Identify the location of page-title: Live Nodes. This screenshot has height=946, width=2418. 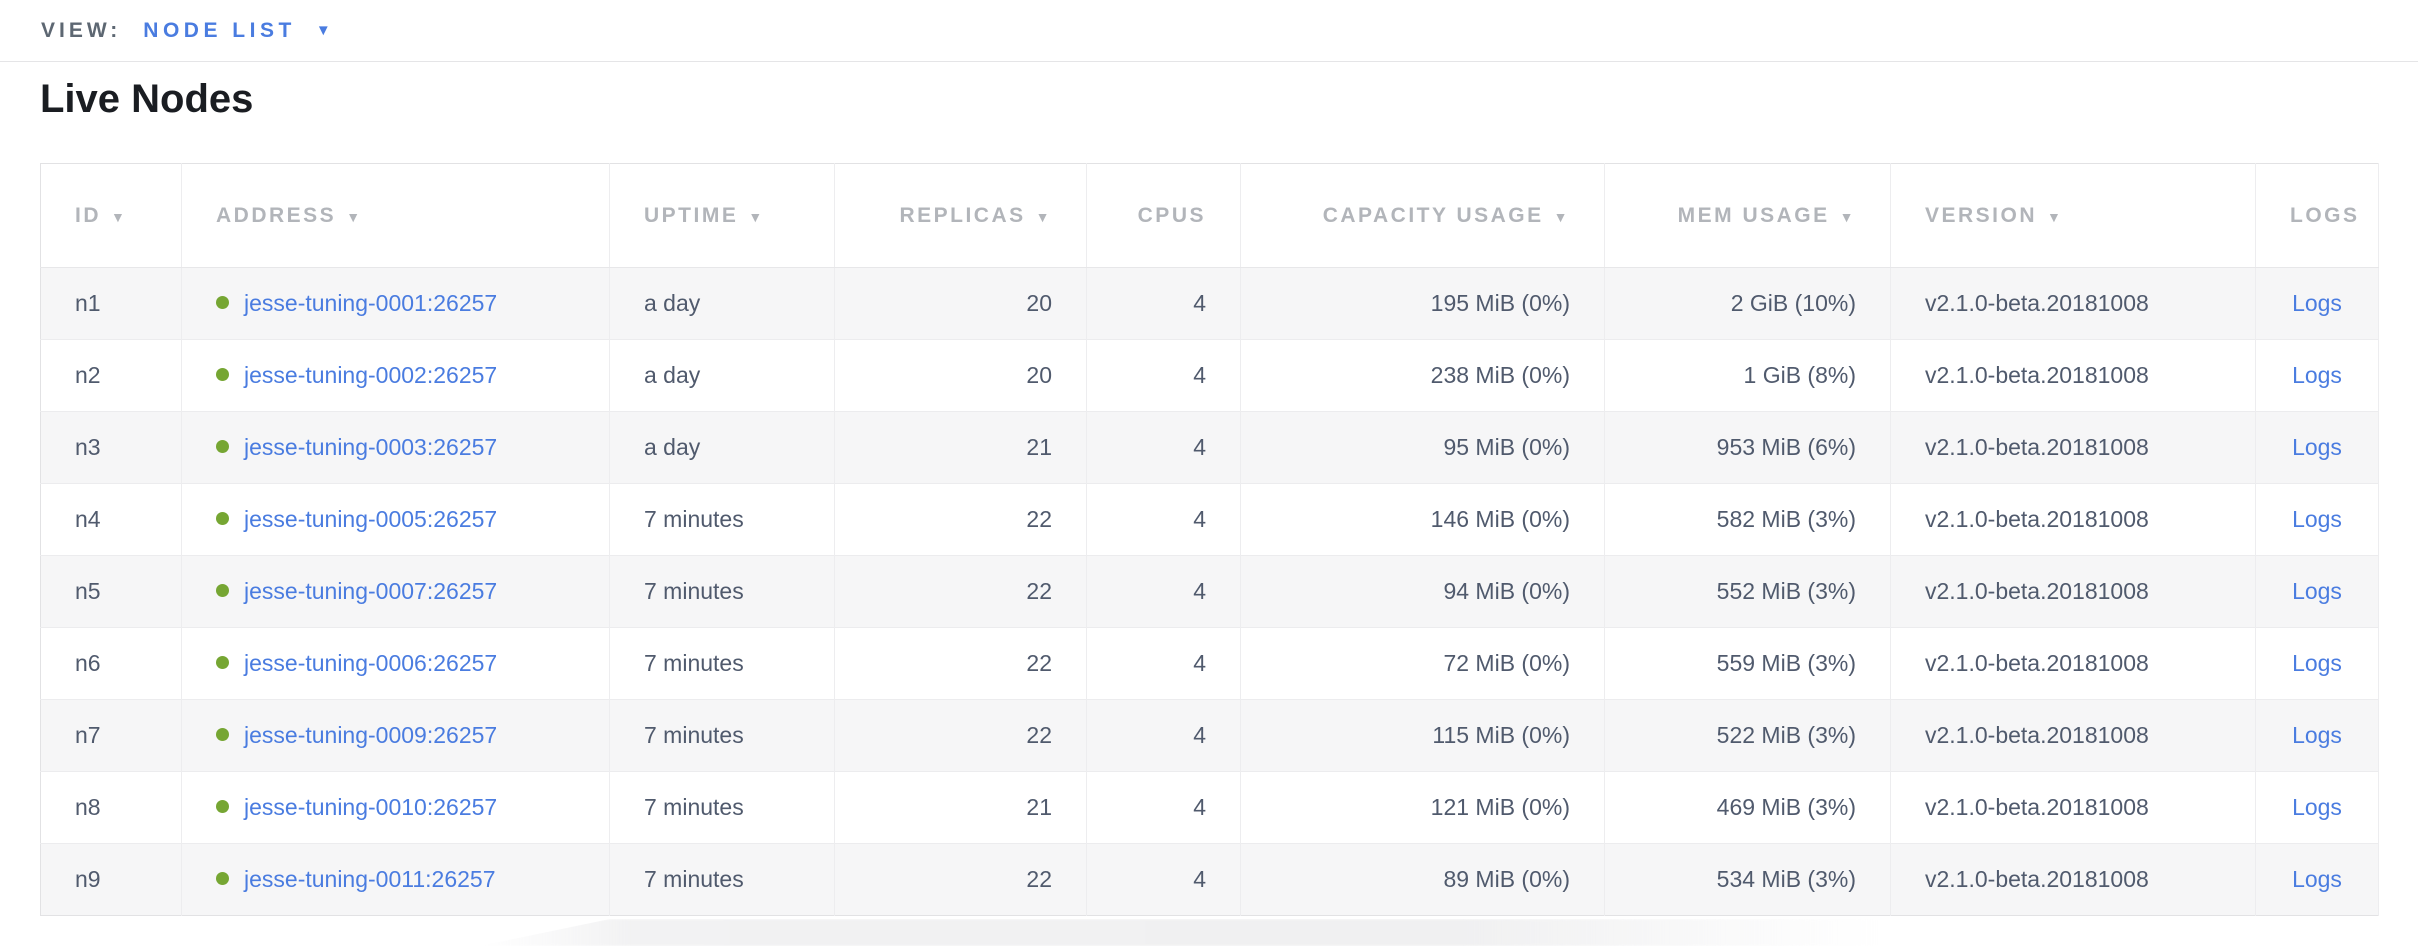
(147, 99).